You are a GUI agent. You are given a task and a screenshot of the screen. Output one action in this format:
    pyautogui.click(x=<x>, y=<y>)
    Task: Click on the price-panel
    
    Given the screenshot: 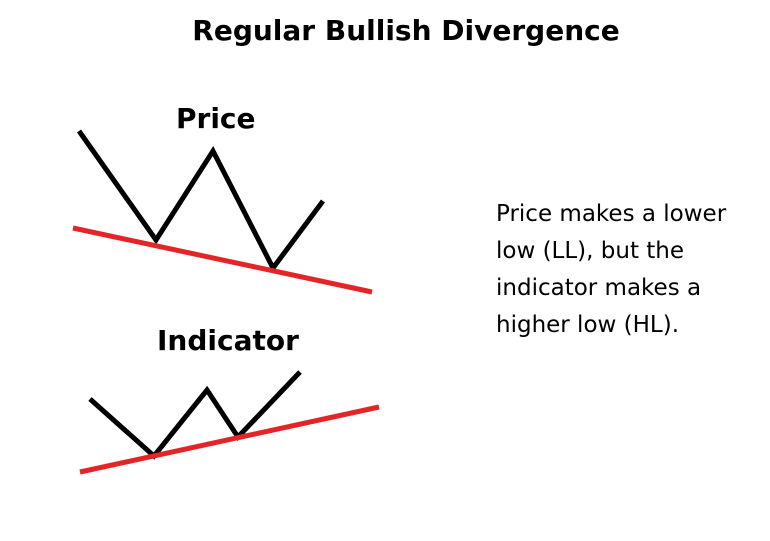 What is the action you would take?
    pyautogui.click(x=222, y=212)
    